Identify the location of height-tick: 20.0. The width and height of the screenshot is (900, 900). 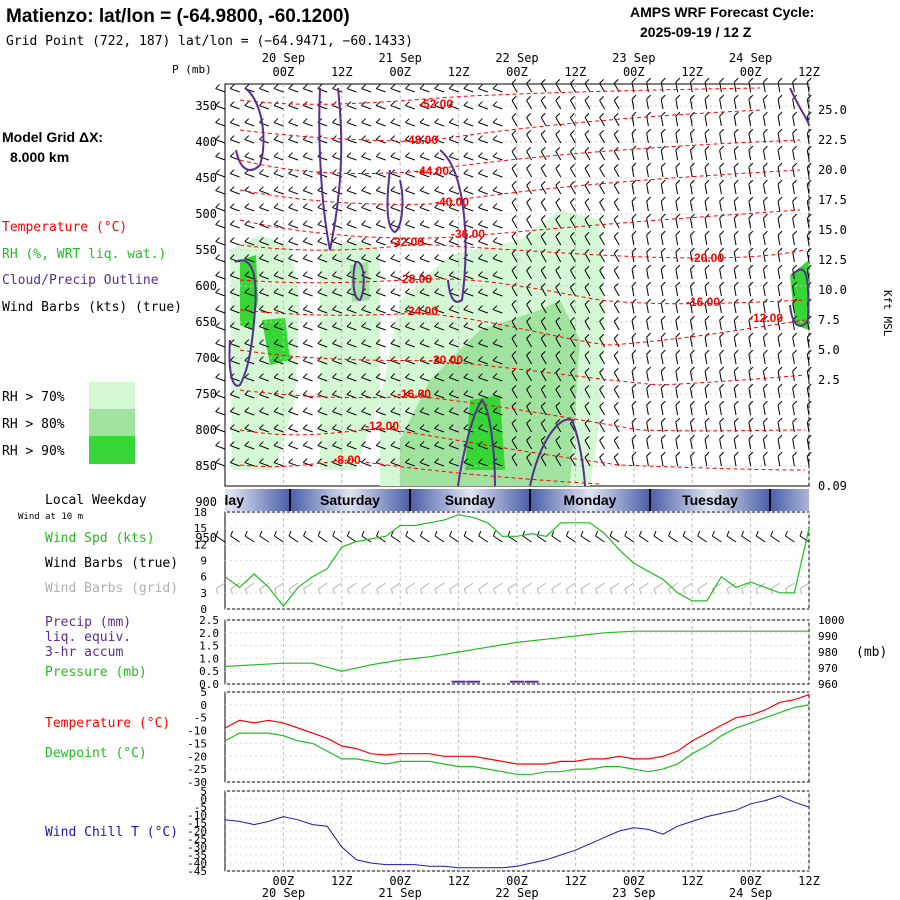
(832, 170).